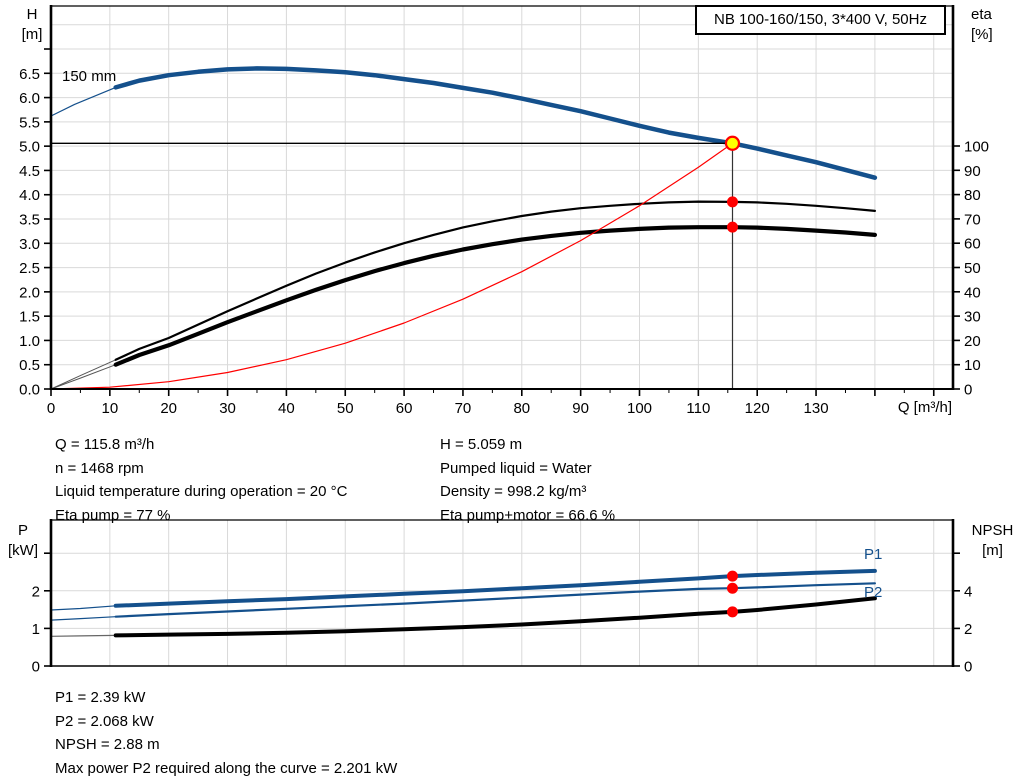 Image resolution: width=1024 pixels, height=781 pixels. I want to click on svg-text: 3.0, so click(29, 244).